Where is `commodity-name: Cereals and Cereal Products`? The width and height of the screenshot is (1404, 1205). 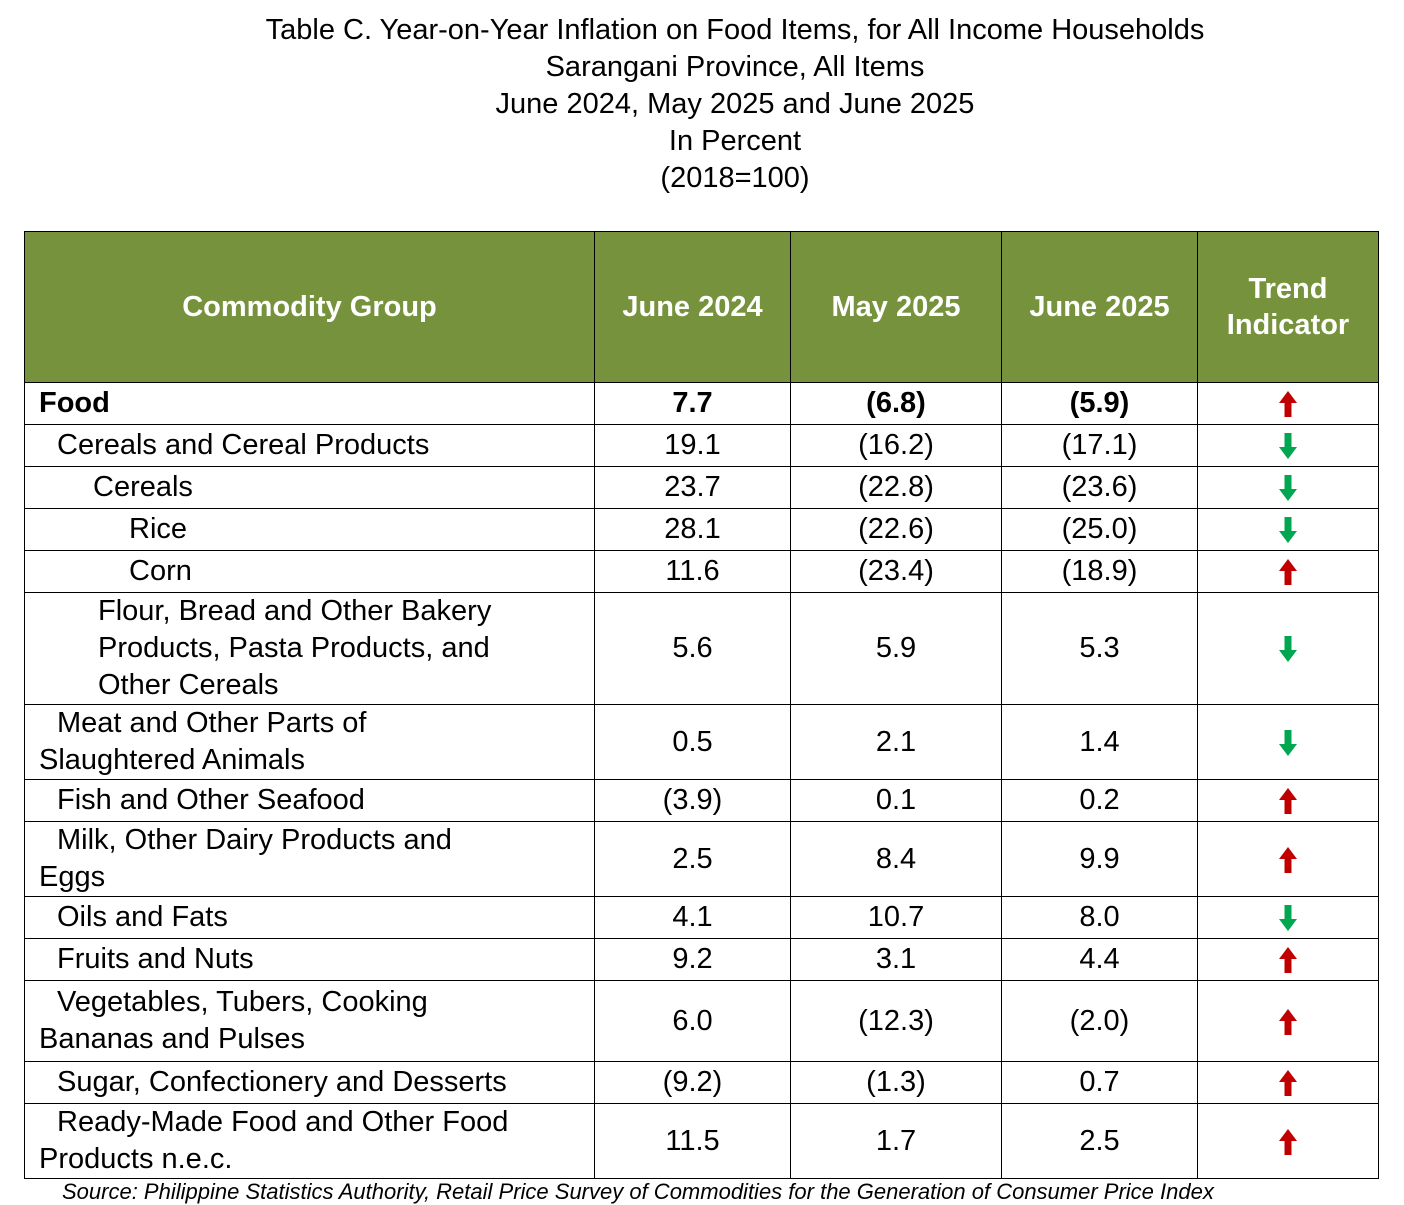 commodity-name: Cereals and Cereal Products is located at coordinates (309, 445).